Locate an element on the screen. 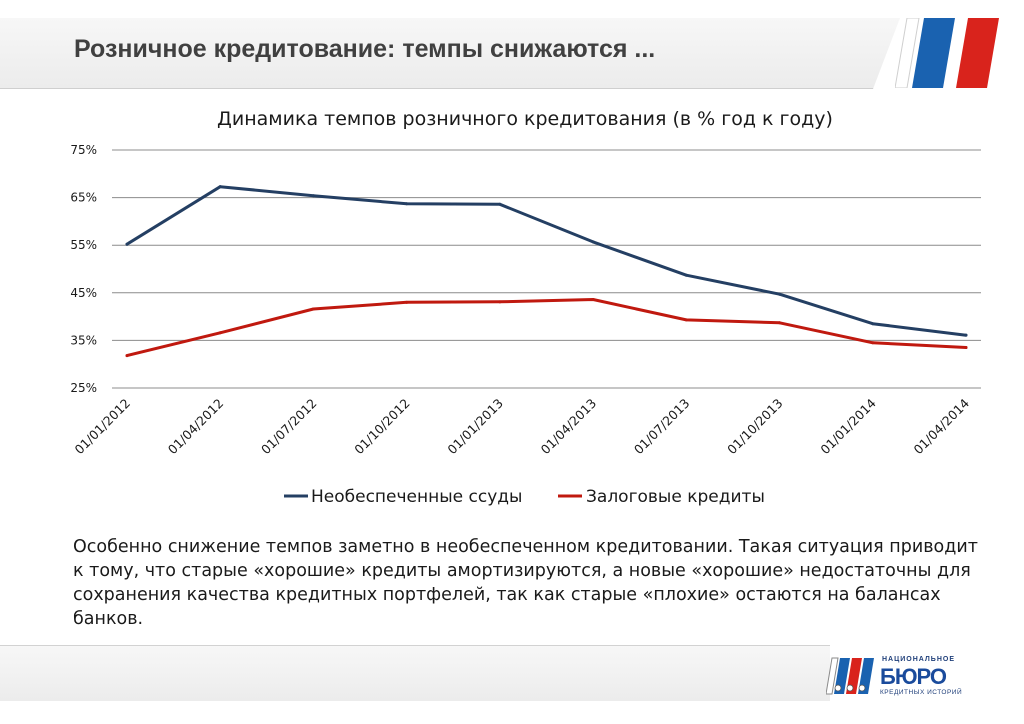  logo-text-bottom: КРЕДИТНЫХ ИСТОРИЙ is located at coordinates (921, 692).